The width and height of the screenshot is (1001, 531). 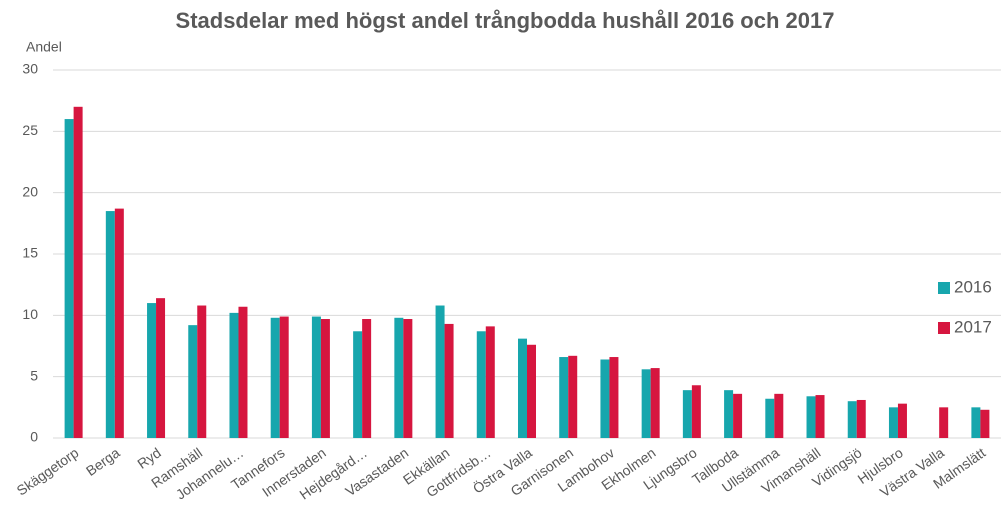 What do you see at coordinates (30, 130) in the screenshot?
I see `y-tick-label: 25` at bounding box center [30, 130].